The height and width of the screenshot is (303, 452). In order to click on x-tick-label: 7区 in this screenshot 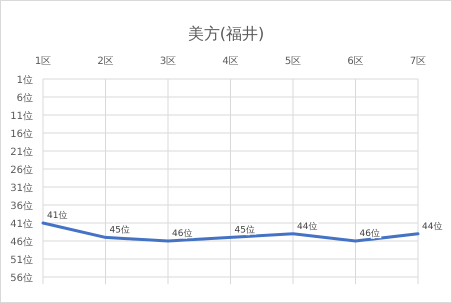, I will do `click(418, 61)`.